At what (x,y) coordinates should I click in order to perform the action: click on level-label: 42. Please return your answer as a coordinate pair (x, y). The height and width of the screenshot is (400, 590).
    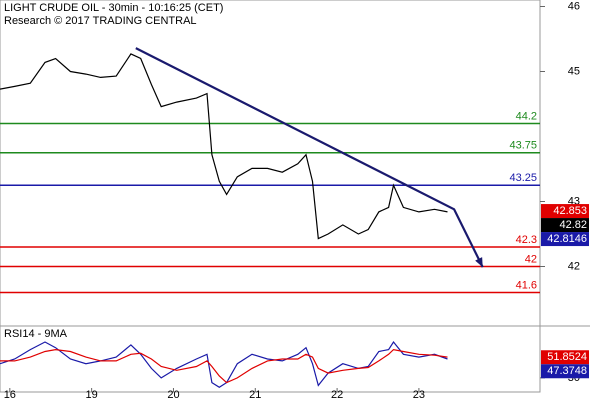
    Looking at the image, I should click on (531, 259).